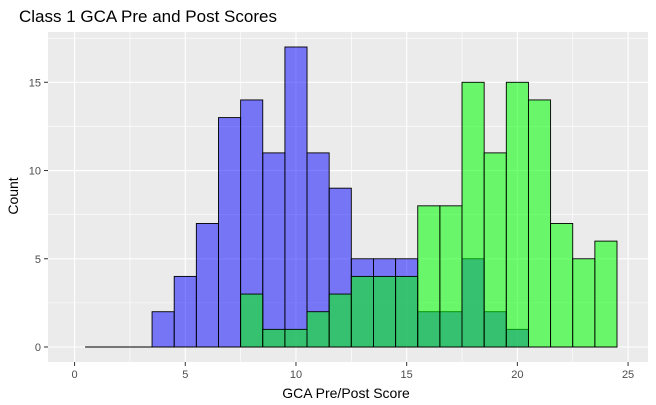 This screenshot has height=405, width=656. What do you see at coordinates (296, 375) in the screenshot?
I see `x-tick-label: 10` at bounding box center [296, 375].